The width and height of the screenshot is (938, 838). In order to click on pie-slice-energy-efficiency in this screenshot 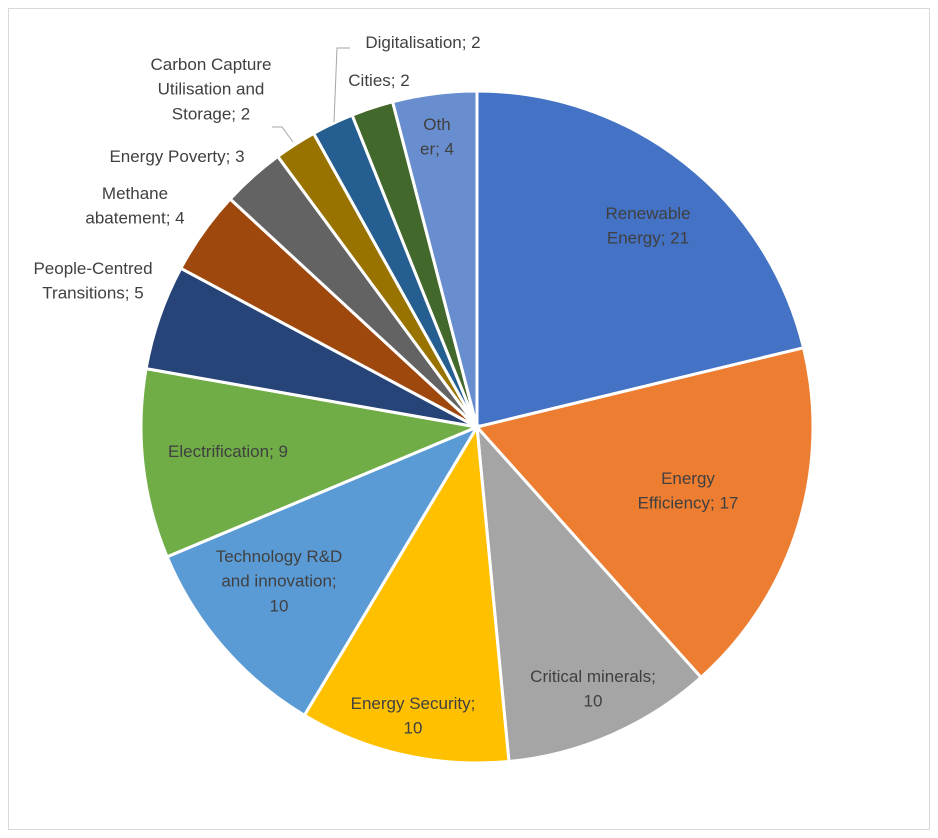, I will do `click(644, 512)`.